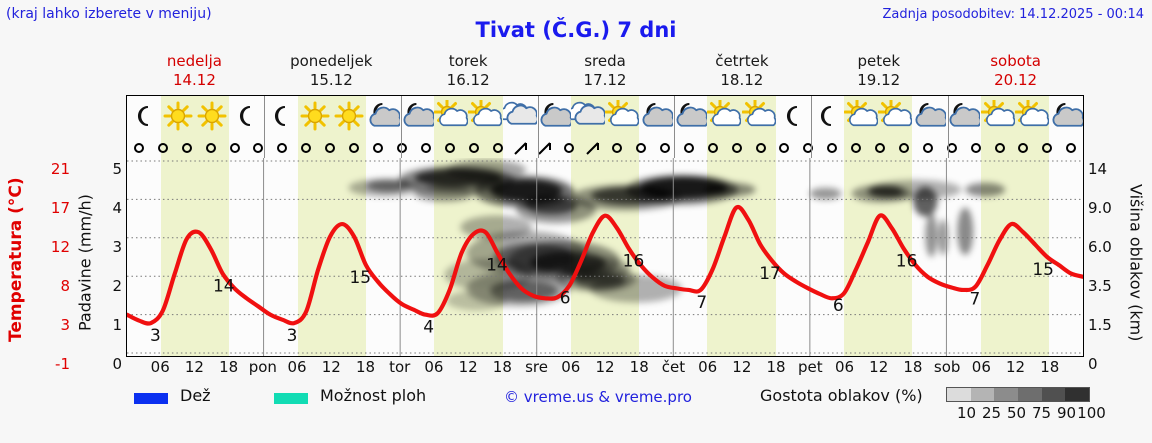 This screenshot has height=443, width=1152. I want to click on day-header-1: ponedeljek 15.12, so click(331, 72).